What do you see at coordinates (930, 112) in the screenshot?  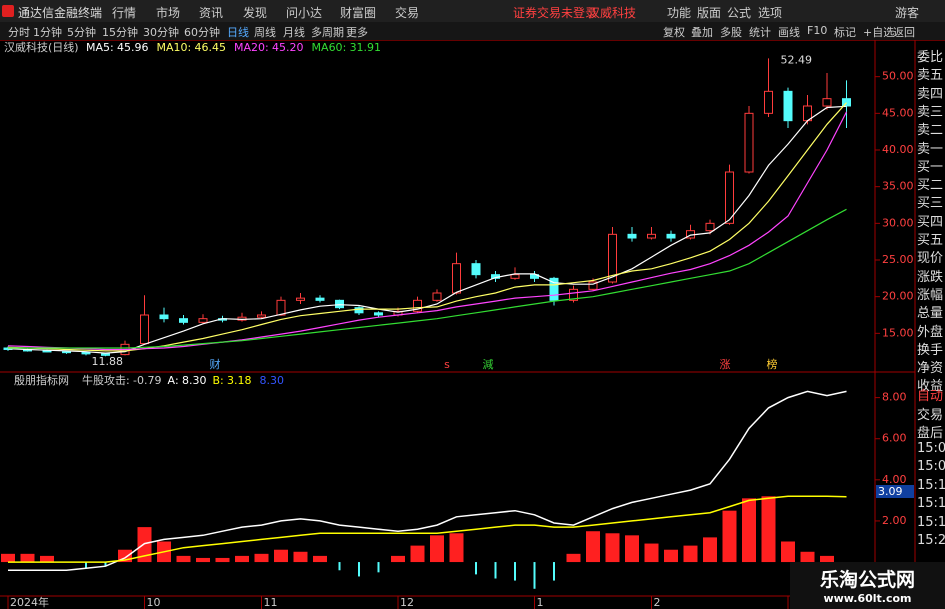 I see `quote-label: 卖三` at bounding box center [930, 112].